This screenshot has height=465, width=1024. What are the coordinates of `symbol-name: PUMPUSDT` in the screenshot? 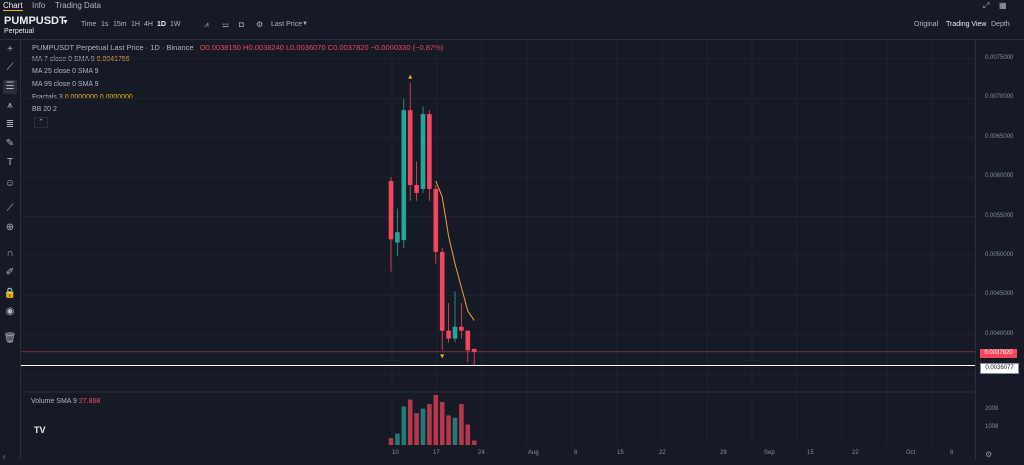 It's located at (35, 21).